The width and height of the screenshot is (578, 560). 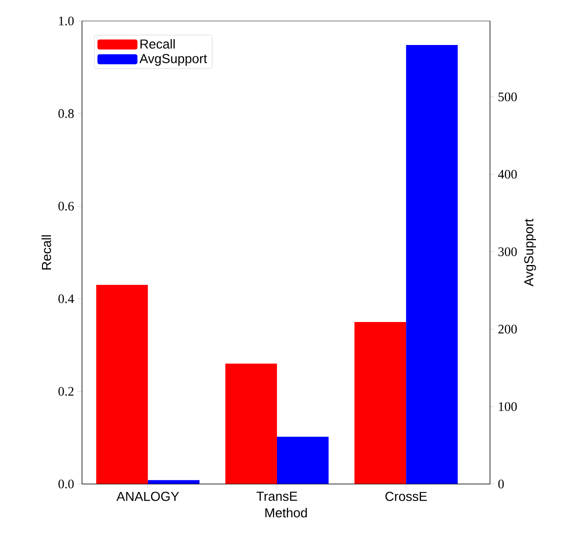 I want to click on y-tick-label: 0.0, so click(x=66, y=484).